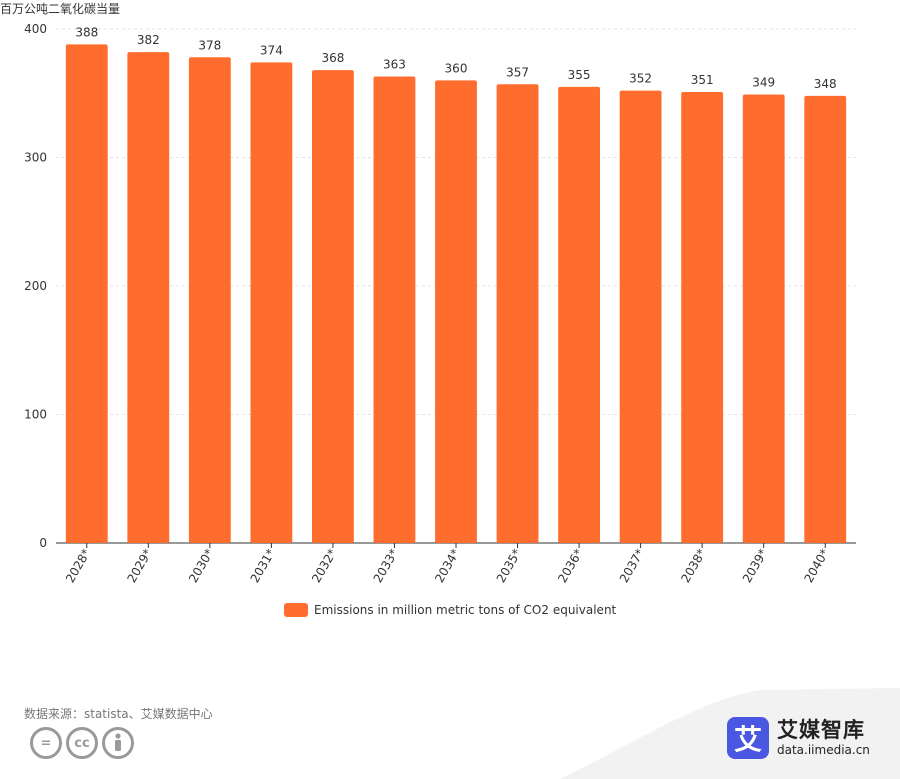 The image size is (900, 779). What do you see at coordinates (816, 566) in the screenshot?
I see `x-tick-label: 2040*` at bounding box center [816, 566].